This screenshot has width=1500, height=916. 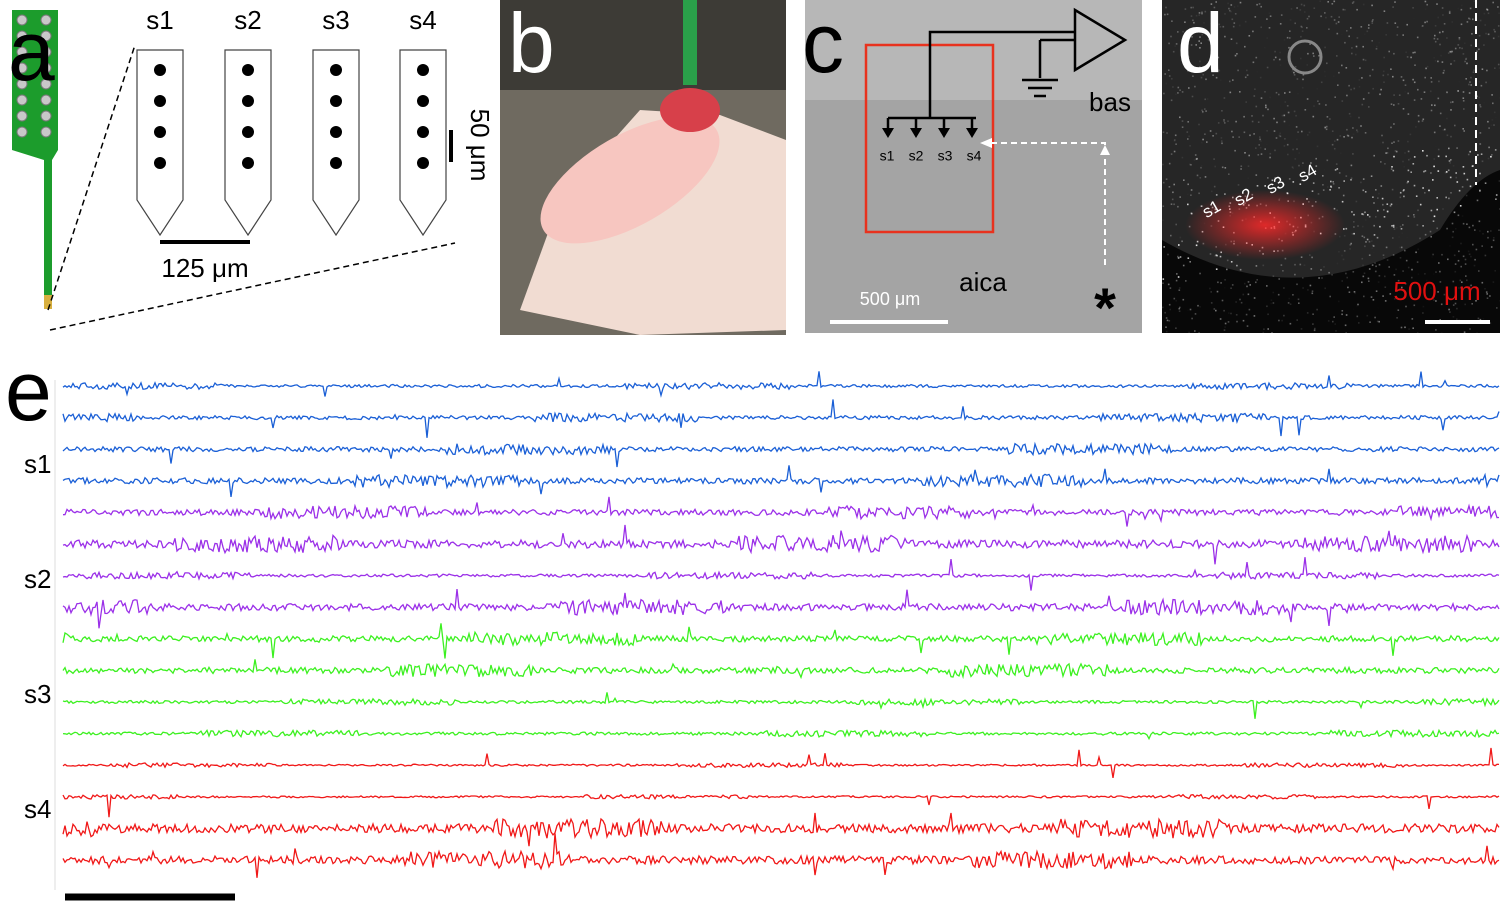 I want to click on photo-bubble, so click(x=1305, y=57).